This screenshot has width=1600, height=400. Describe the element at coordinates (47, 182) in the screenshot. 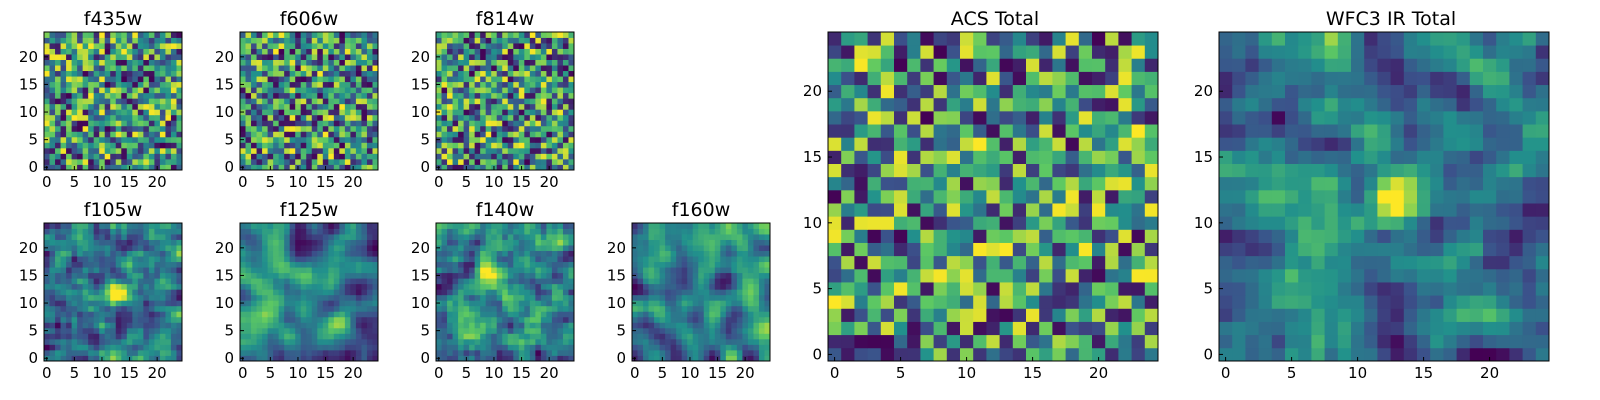

I see `x-tick-label: 0` at that location.